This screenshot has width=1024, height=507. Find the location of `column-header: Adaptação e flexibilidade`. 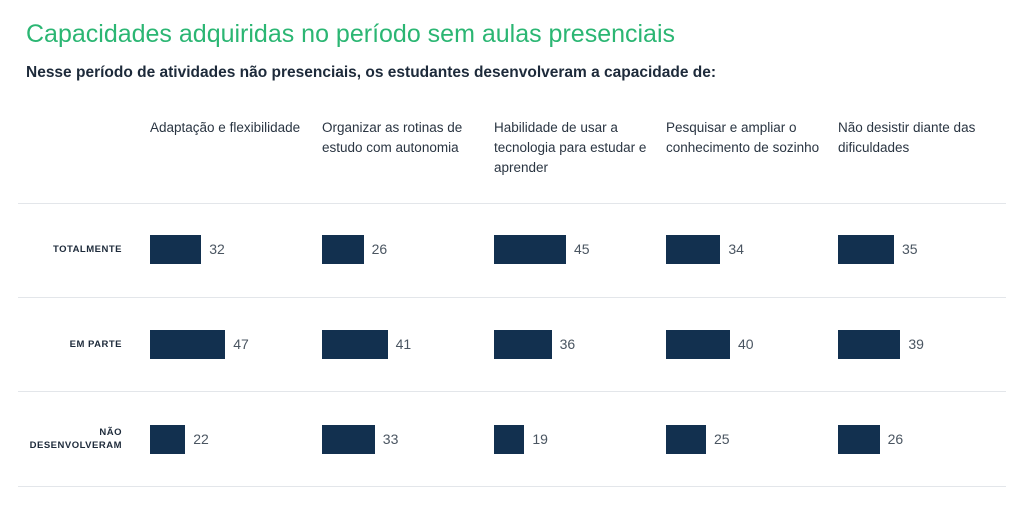

column-header: Adaptação e flexibilidade is located at coordinates (225, 127).